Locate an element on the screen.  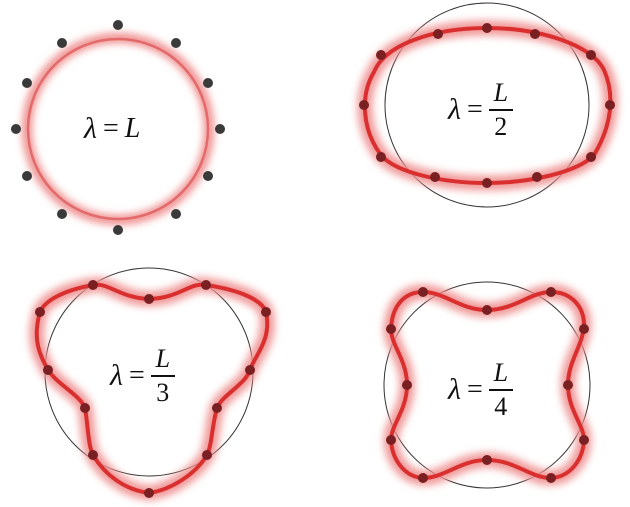
label-lambda-L-2: λ = L 2 is located at coordinates (480, 110).